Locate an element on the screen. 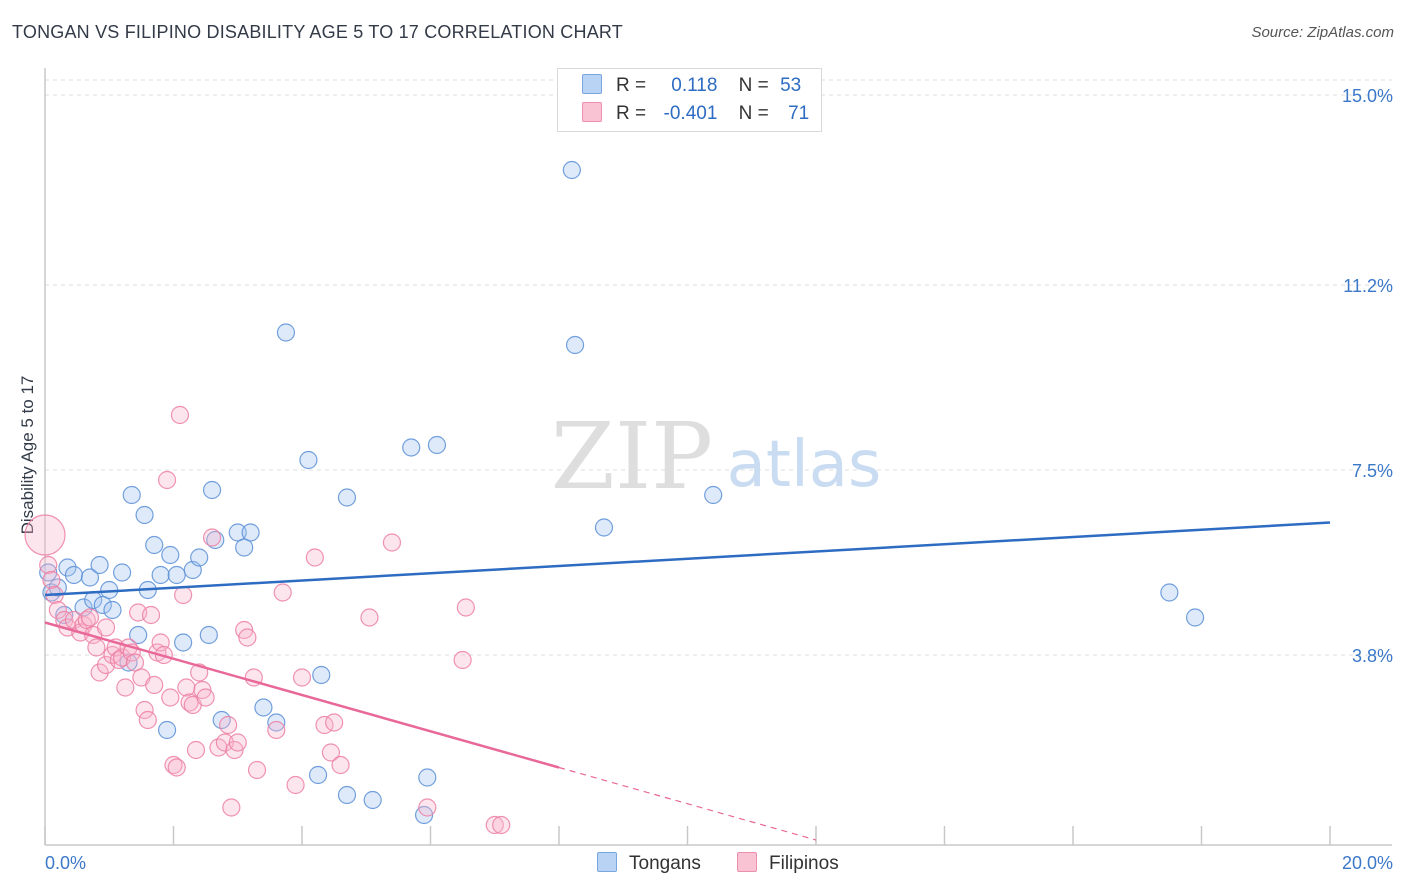 The width and height of the screenshot is (1406, 892). legend-r-label: R = is located at coordinates (631, 85).